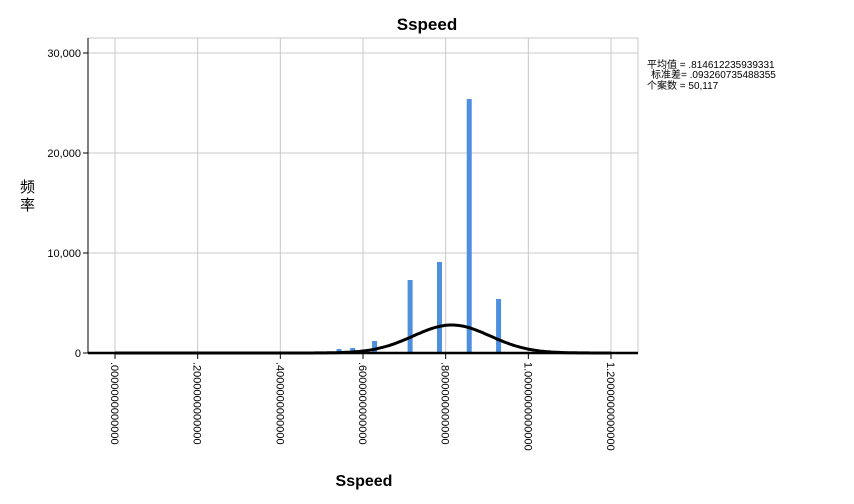 Image resolution: width=854 pixels, height=504 pixels. Describe the element at coordinates (64, 154) in the screenshot. I see `y-tick-label: 20,000` at that location.